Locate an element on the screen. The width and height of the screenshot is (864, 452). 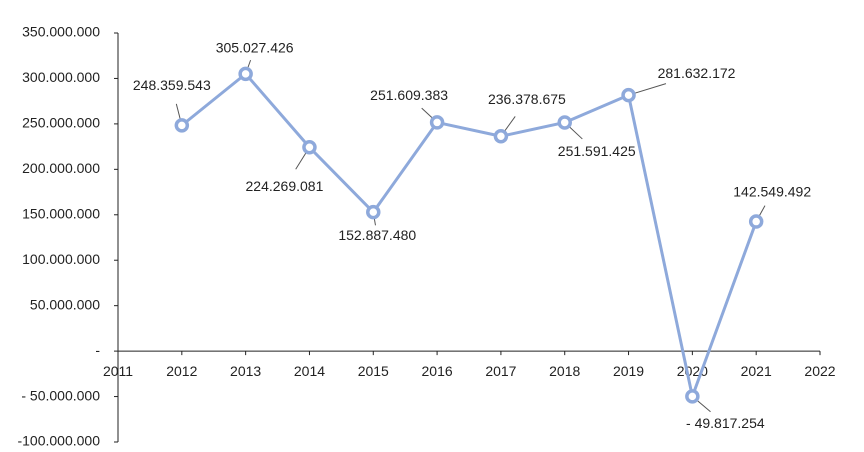
x-tick-label: 2012 is located at coordinates (181, 371).